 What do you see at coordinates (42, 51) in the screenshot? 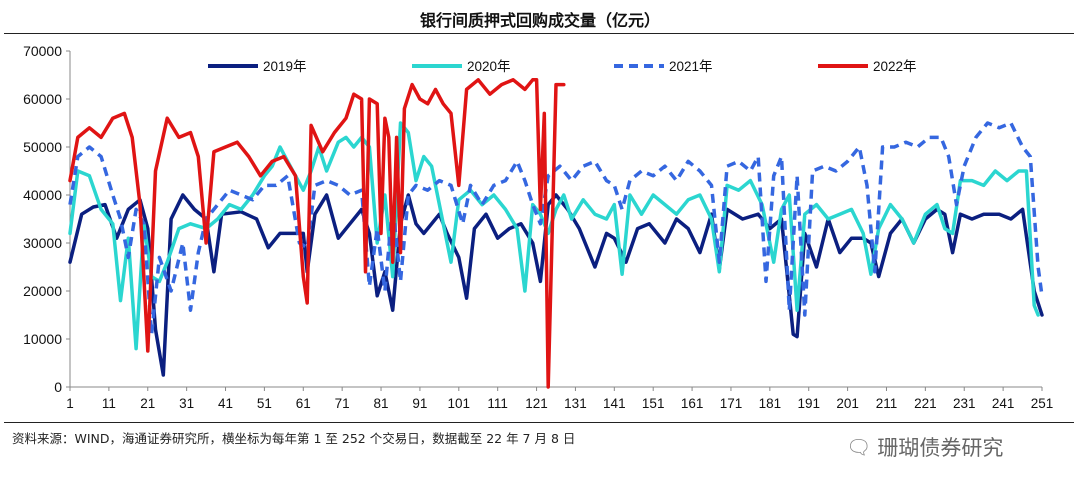
I see `y-tick-label: 70000` at bounding box center [42, 51].